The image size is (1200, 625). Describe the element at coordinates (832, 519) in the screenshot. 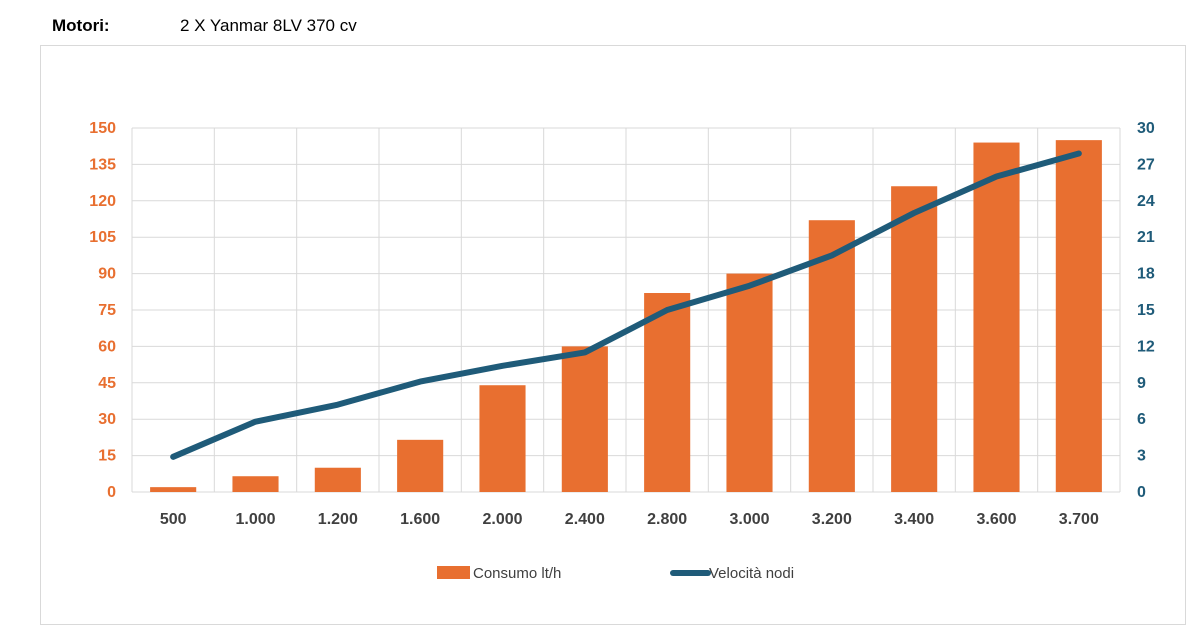

I see `x-axis-tick-label: 3.200` at that location.